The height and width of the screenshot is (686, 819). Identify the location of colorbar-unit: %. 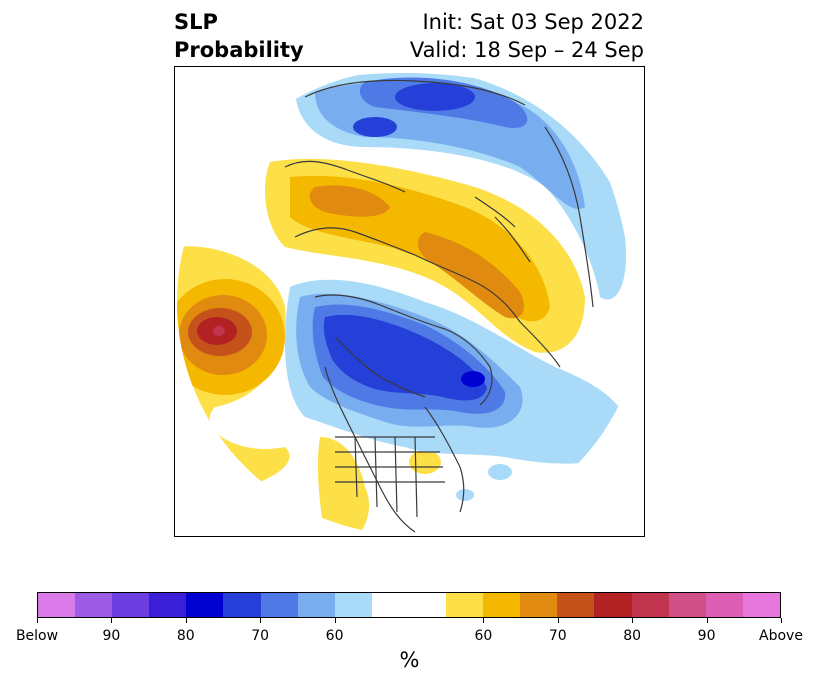
(409, 660).